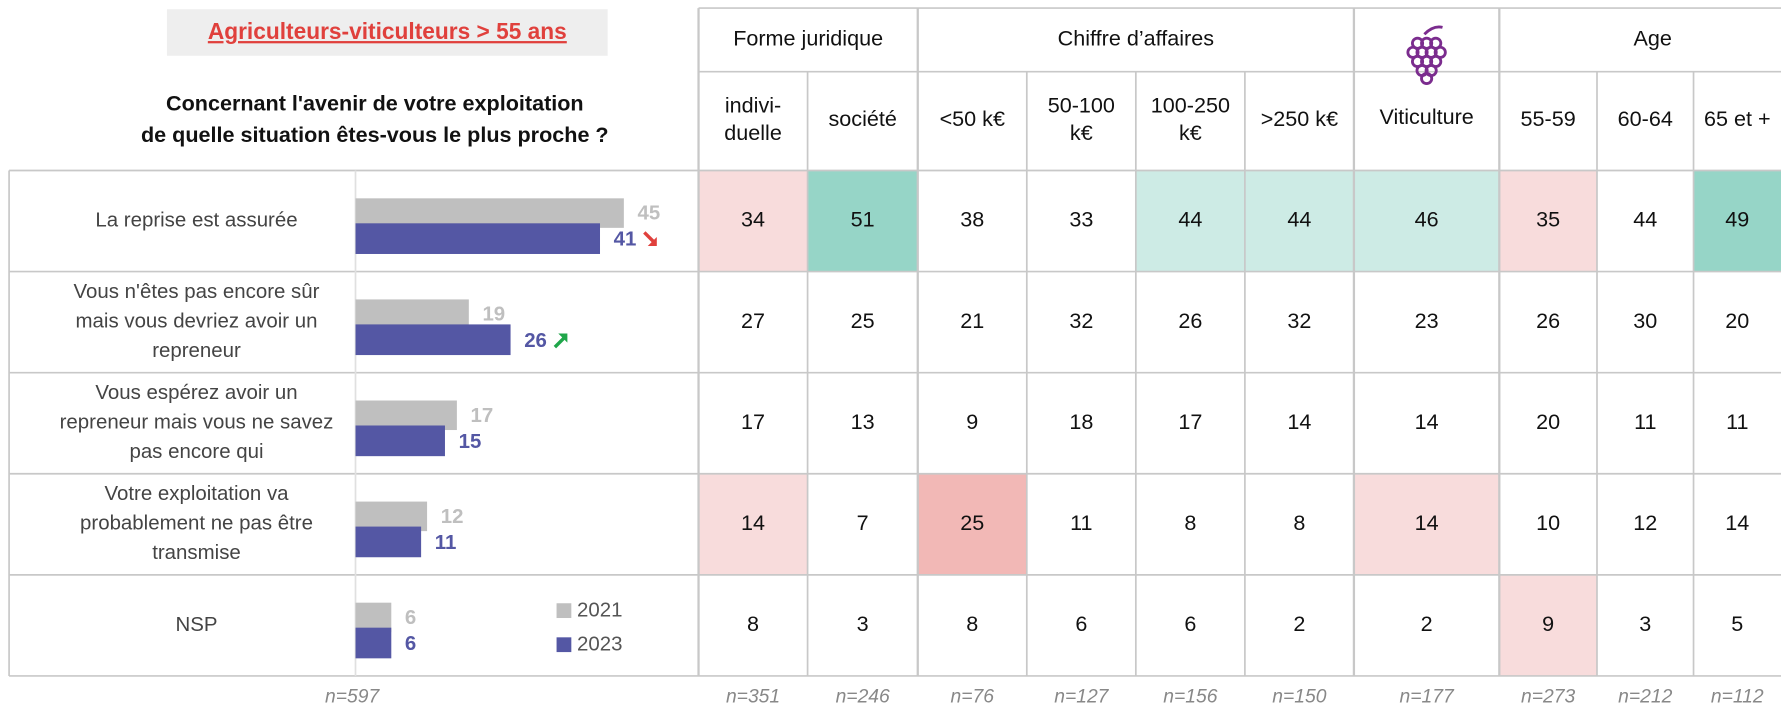  Describe the element at coordinates (482, 415) in the screenshot. I see `value-label: 17` at that location.